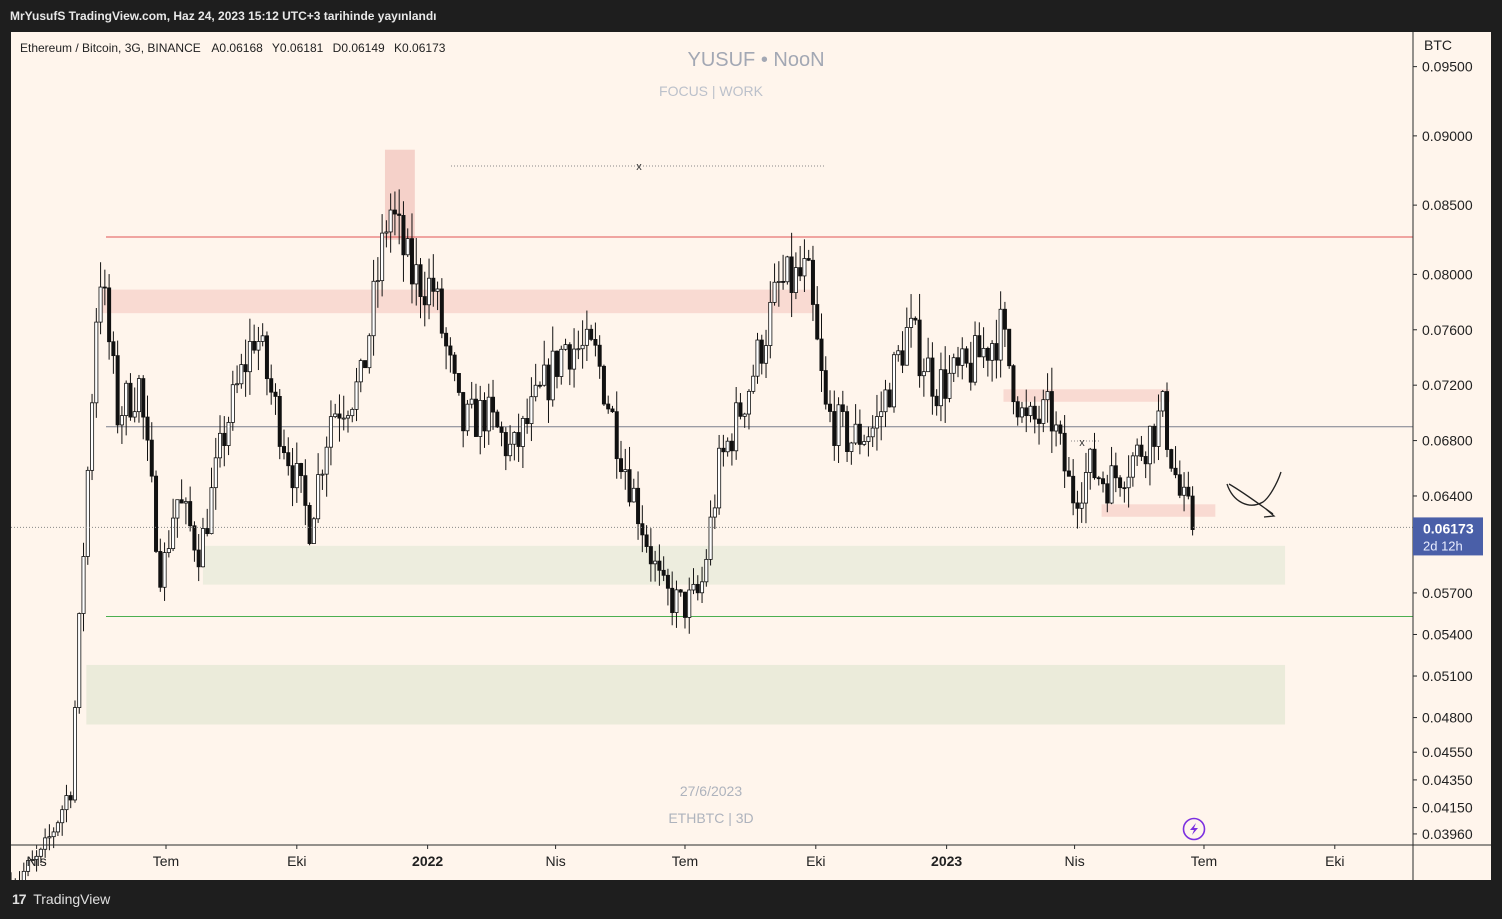 The height and width of the screenshot is (919, 1502). What do you see at coordinates (1194, 829) in the screenshot?
I see `lightning-icon` at bounding box center [1194, 829].